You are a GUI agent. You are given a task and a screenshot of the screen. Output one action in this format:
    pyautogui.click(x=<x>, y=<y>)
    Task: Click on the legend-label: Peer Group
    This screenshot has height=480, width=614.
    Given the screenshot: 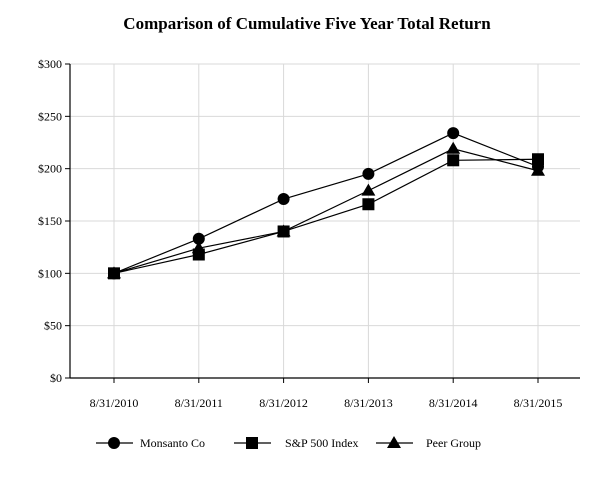 What is the action you would take?
    pyautogui.click(x=453, y=443)
    